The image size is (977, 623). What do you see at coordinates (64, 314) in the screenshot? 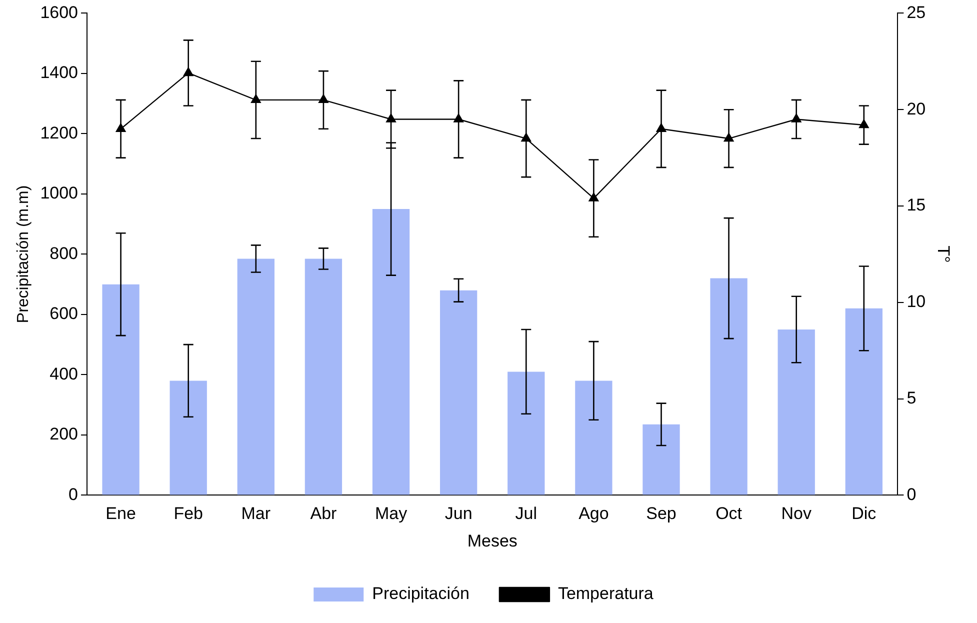
I see `y-tick-label: 600` at bounding box center [64, 314].